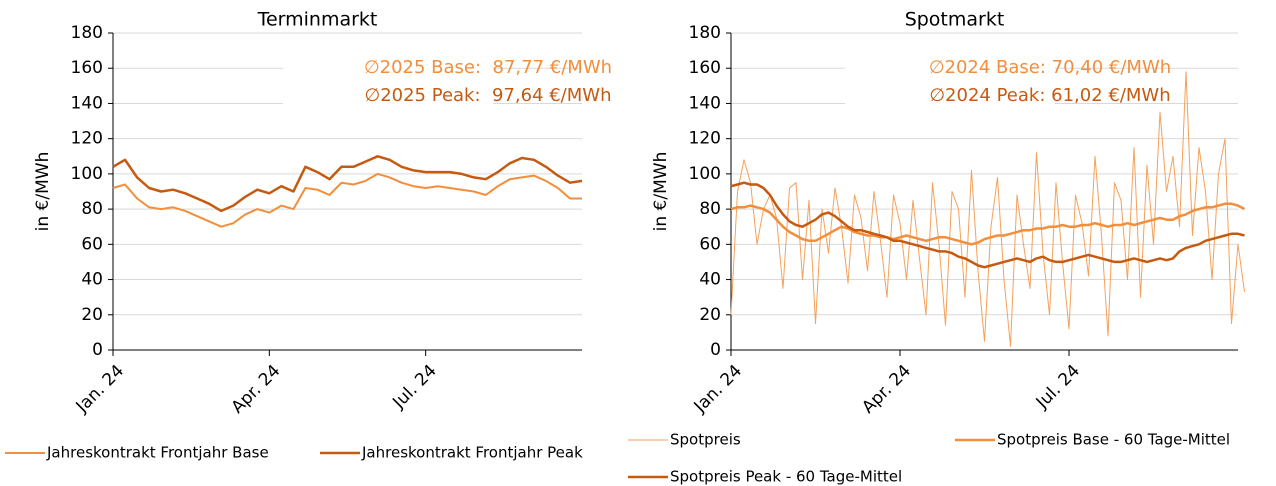 The width and height of the screenshot is (1276, 486). What do you see at coordinates (472, 453) in the screenshot?
I see `legend-label: Jahreskontrakt Frontjahr Peak` at bounding box center [472, 453].